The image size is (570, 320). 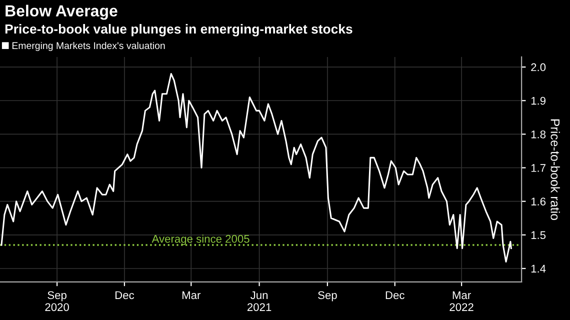 I want to click on y-tick-label: 1.8, so click(x=538, y=134).